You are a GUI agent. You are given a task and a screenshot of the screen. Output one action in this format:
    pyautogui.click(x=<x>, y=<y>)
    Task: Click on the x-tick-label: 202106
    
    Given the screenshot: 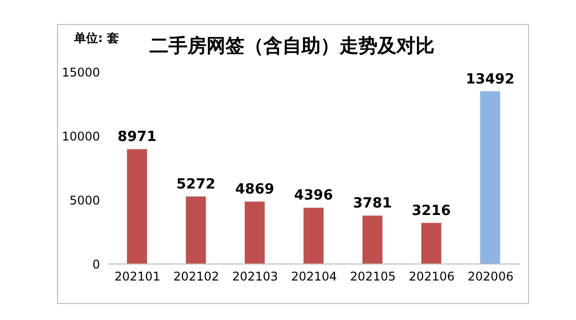 What is the action you would take?
    pyautogui.click(x=431, y=277)
    